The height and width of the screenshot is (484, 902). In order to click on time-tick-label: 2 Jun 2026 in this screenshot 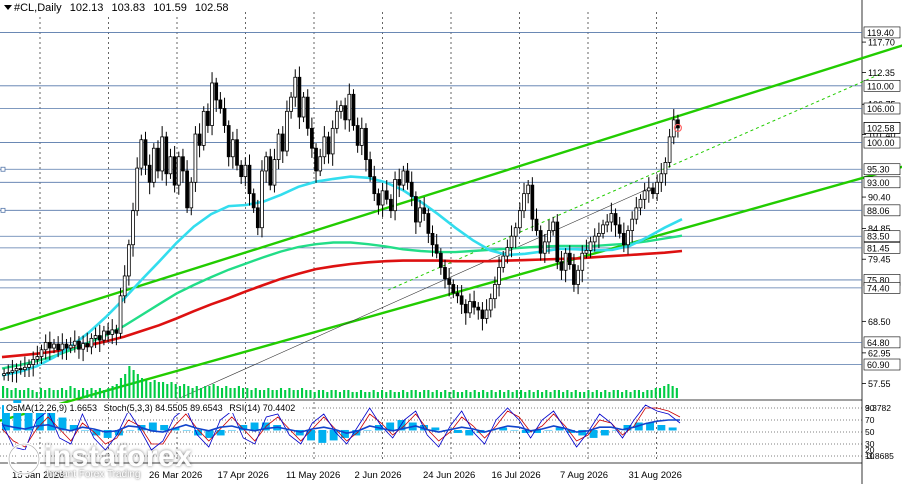, I will do `click(378, 475)`.